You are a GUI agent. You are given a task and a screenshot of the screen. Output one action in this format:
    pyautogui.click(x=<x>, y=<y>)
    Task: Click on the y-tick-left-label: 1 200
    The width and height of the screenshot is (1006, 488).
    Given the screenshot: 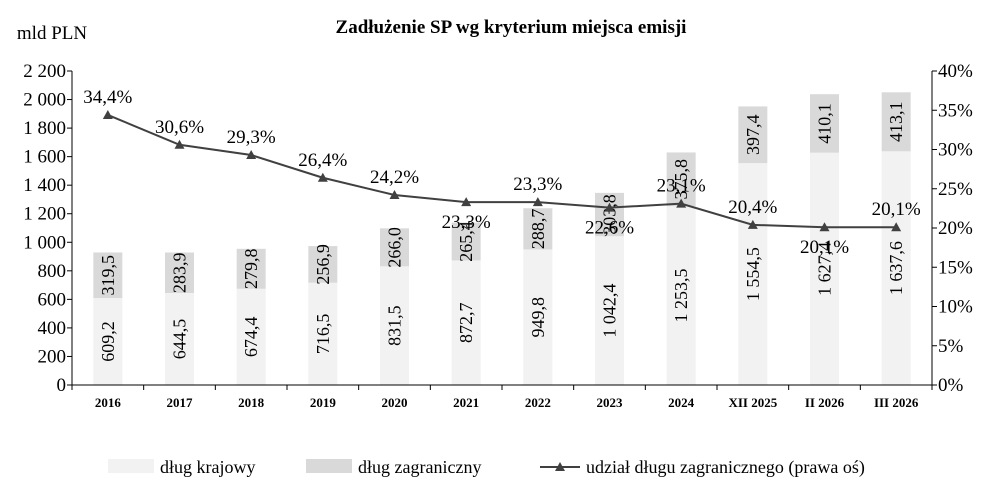 What is the action you would take?
    pyautogui.click(x=44, y=214)
    